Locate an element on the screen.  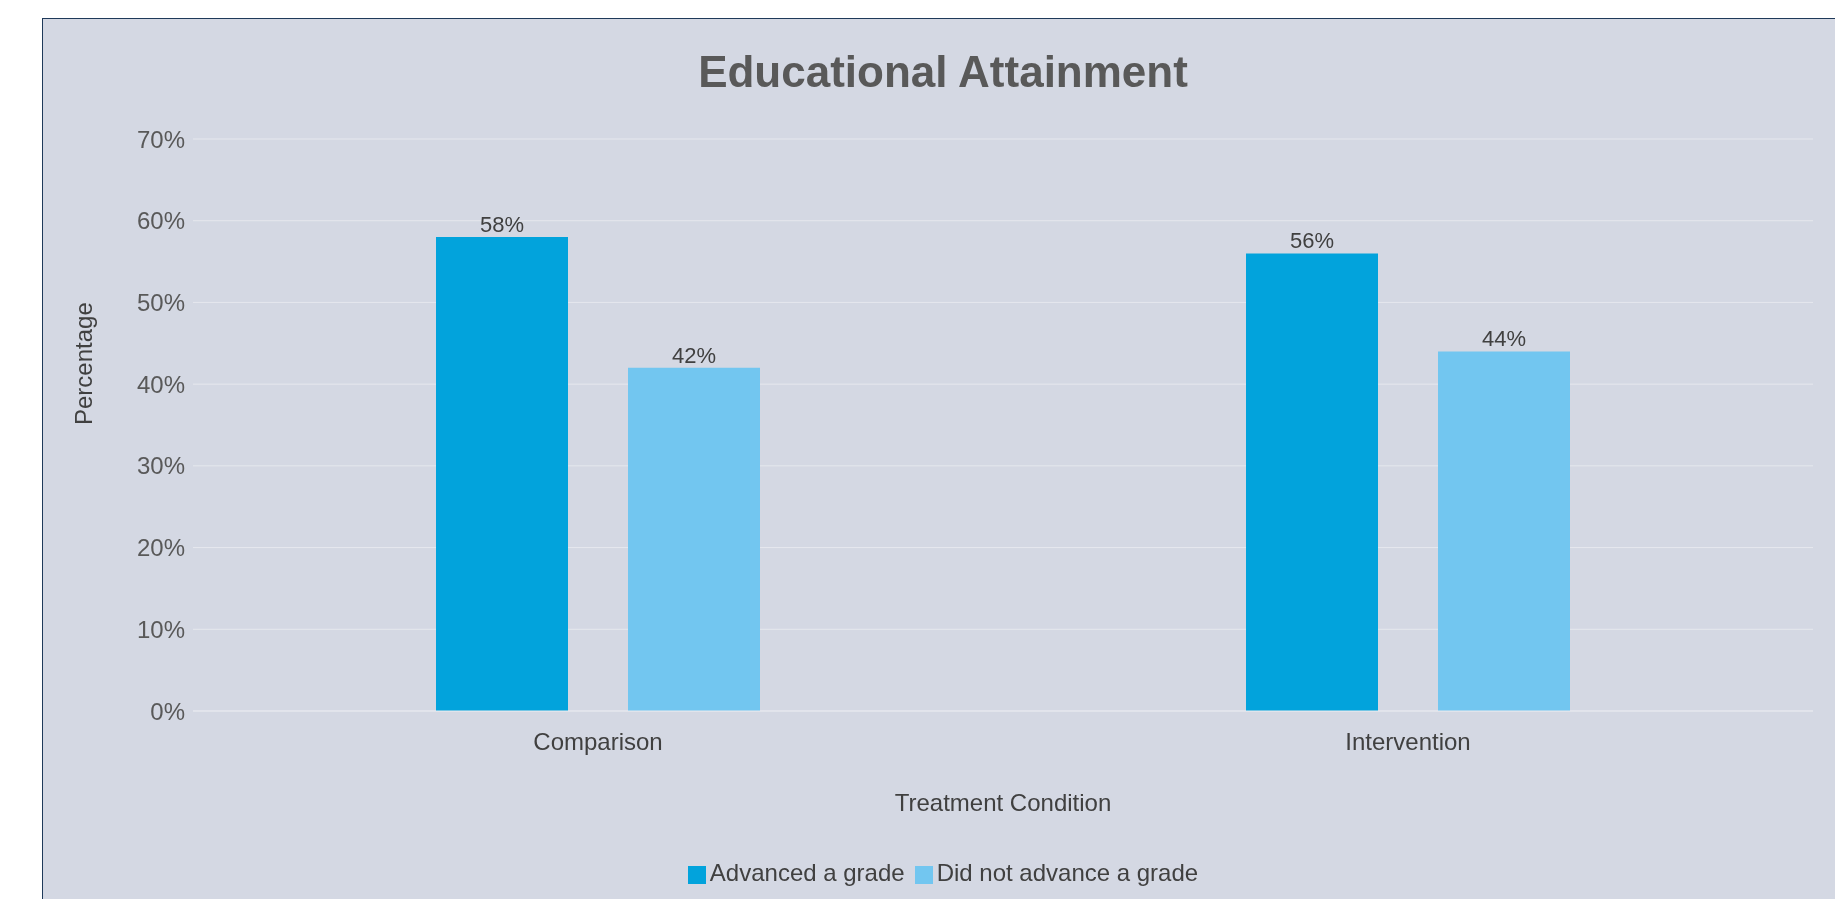
text: 44% is located at coordinates (1504, 339).